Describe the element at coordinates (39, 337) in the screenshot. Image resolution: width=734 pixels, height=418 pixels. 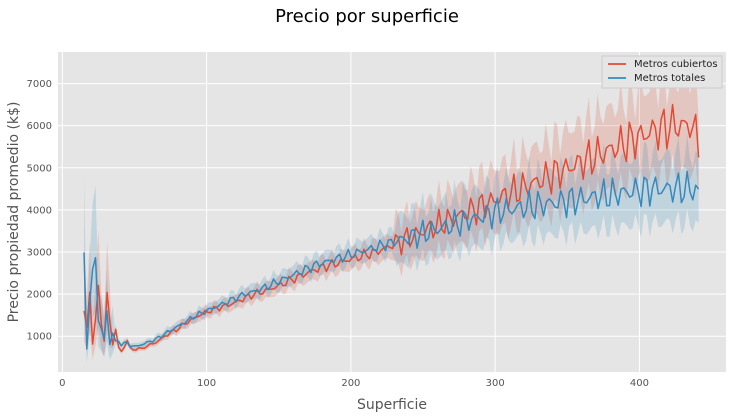
I see `y-tick-label: 1000` at that location.